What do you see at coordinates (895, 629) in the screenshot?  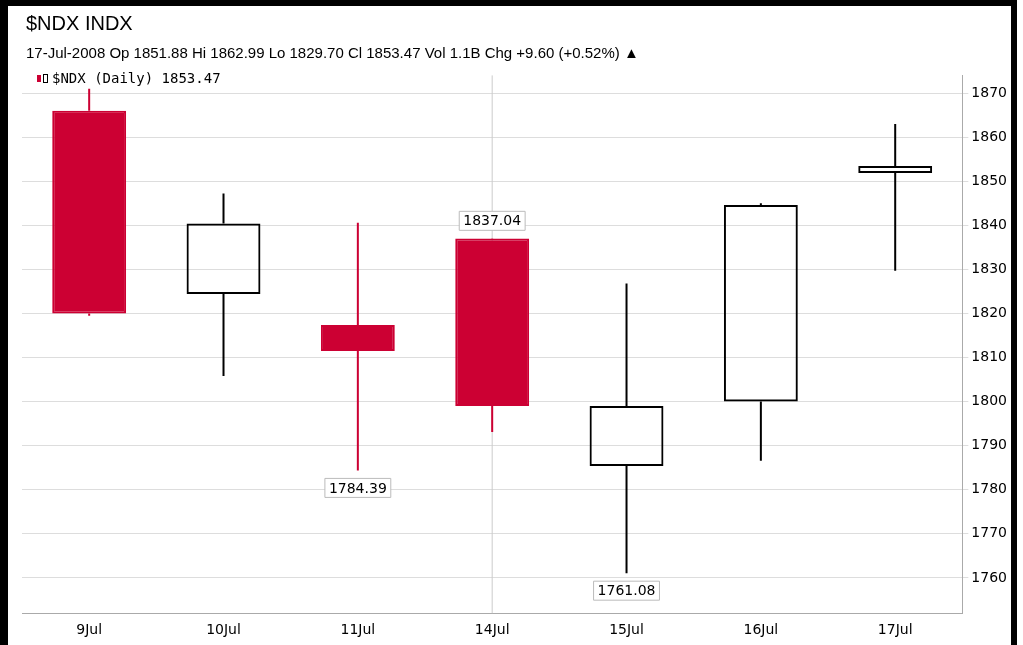 I see `x-tick-label: 17Jul` at bounding box center [895, 629].